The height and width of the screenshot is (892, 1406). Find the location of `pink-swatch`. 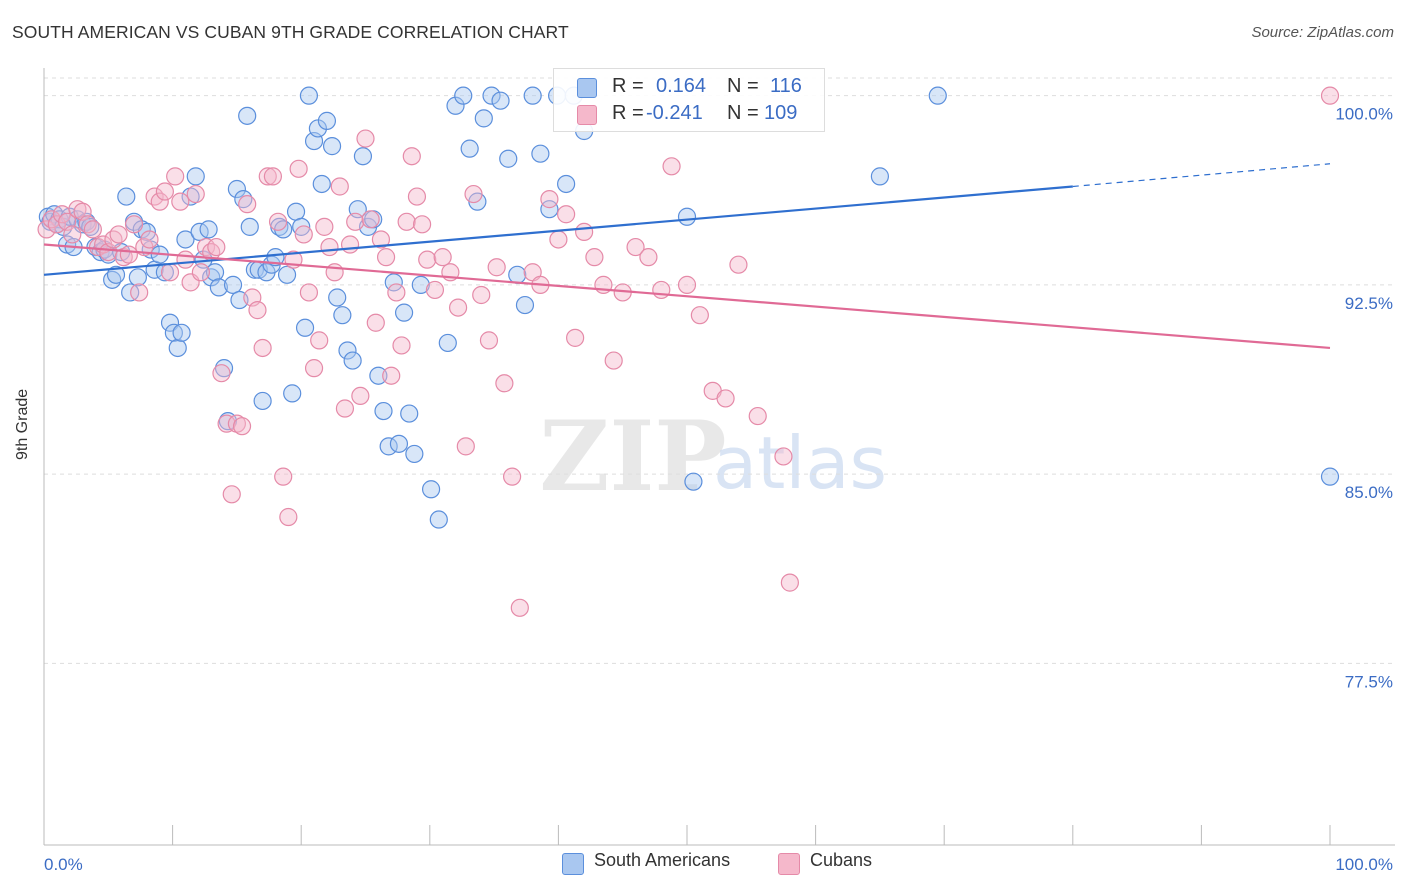

pink-swatch is located at coordinates (587, 115).